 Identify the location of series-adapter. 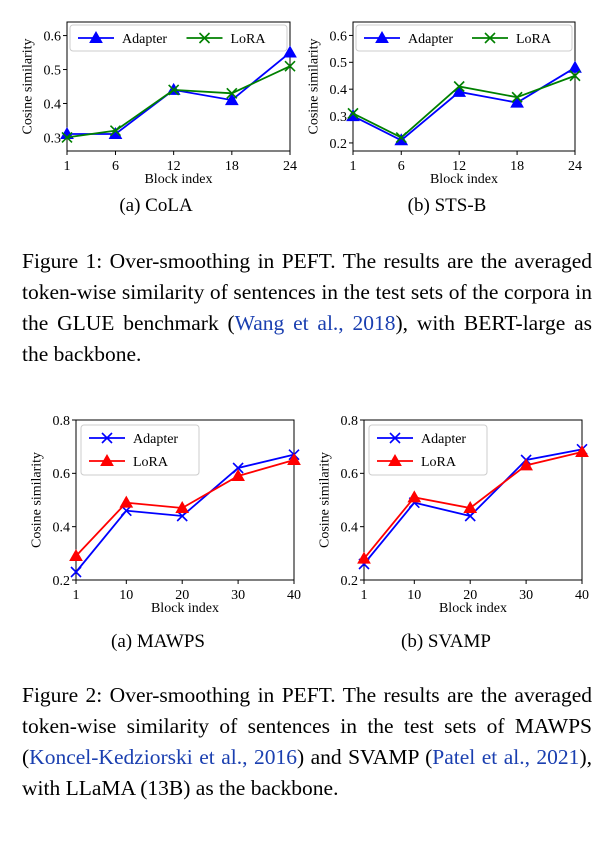
(464, 103).